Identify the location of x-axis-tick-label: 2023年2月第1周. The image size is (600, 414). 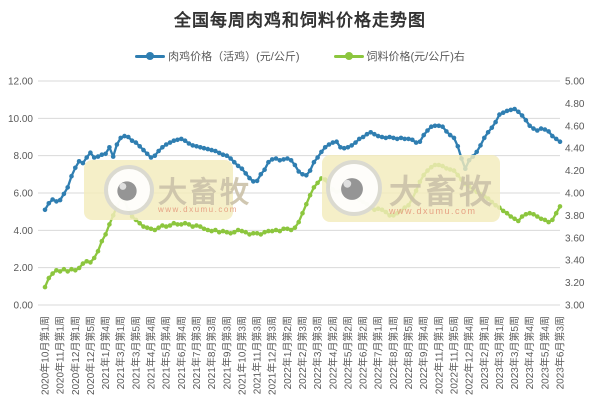
(484, 352).